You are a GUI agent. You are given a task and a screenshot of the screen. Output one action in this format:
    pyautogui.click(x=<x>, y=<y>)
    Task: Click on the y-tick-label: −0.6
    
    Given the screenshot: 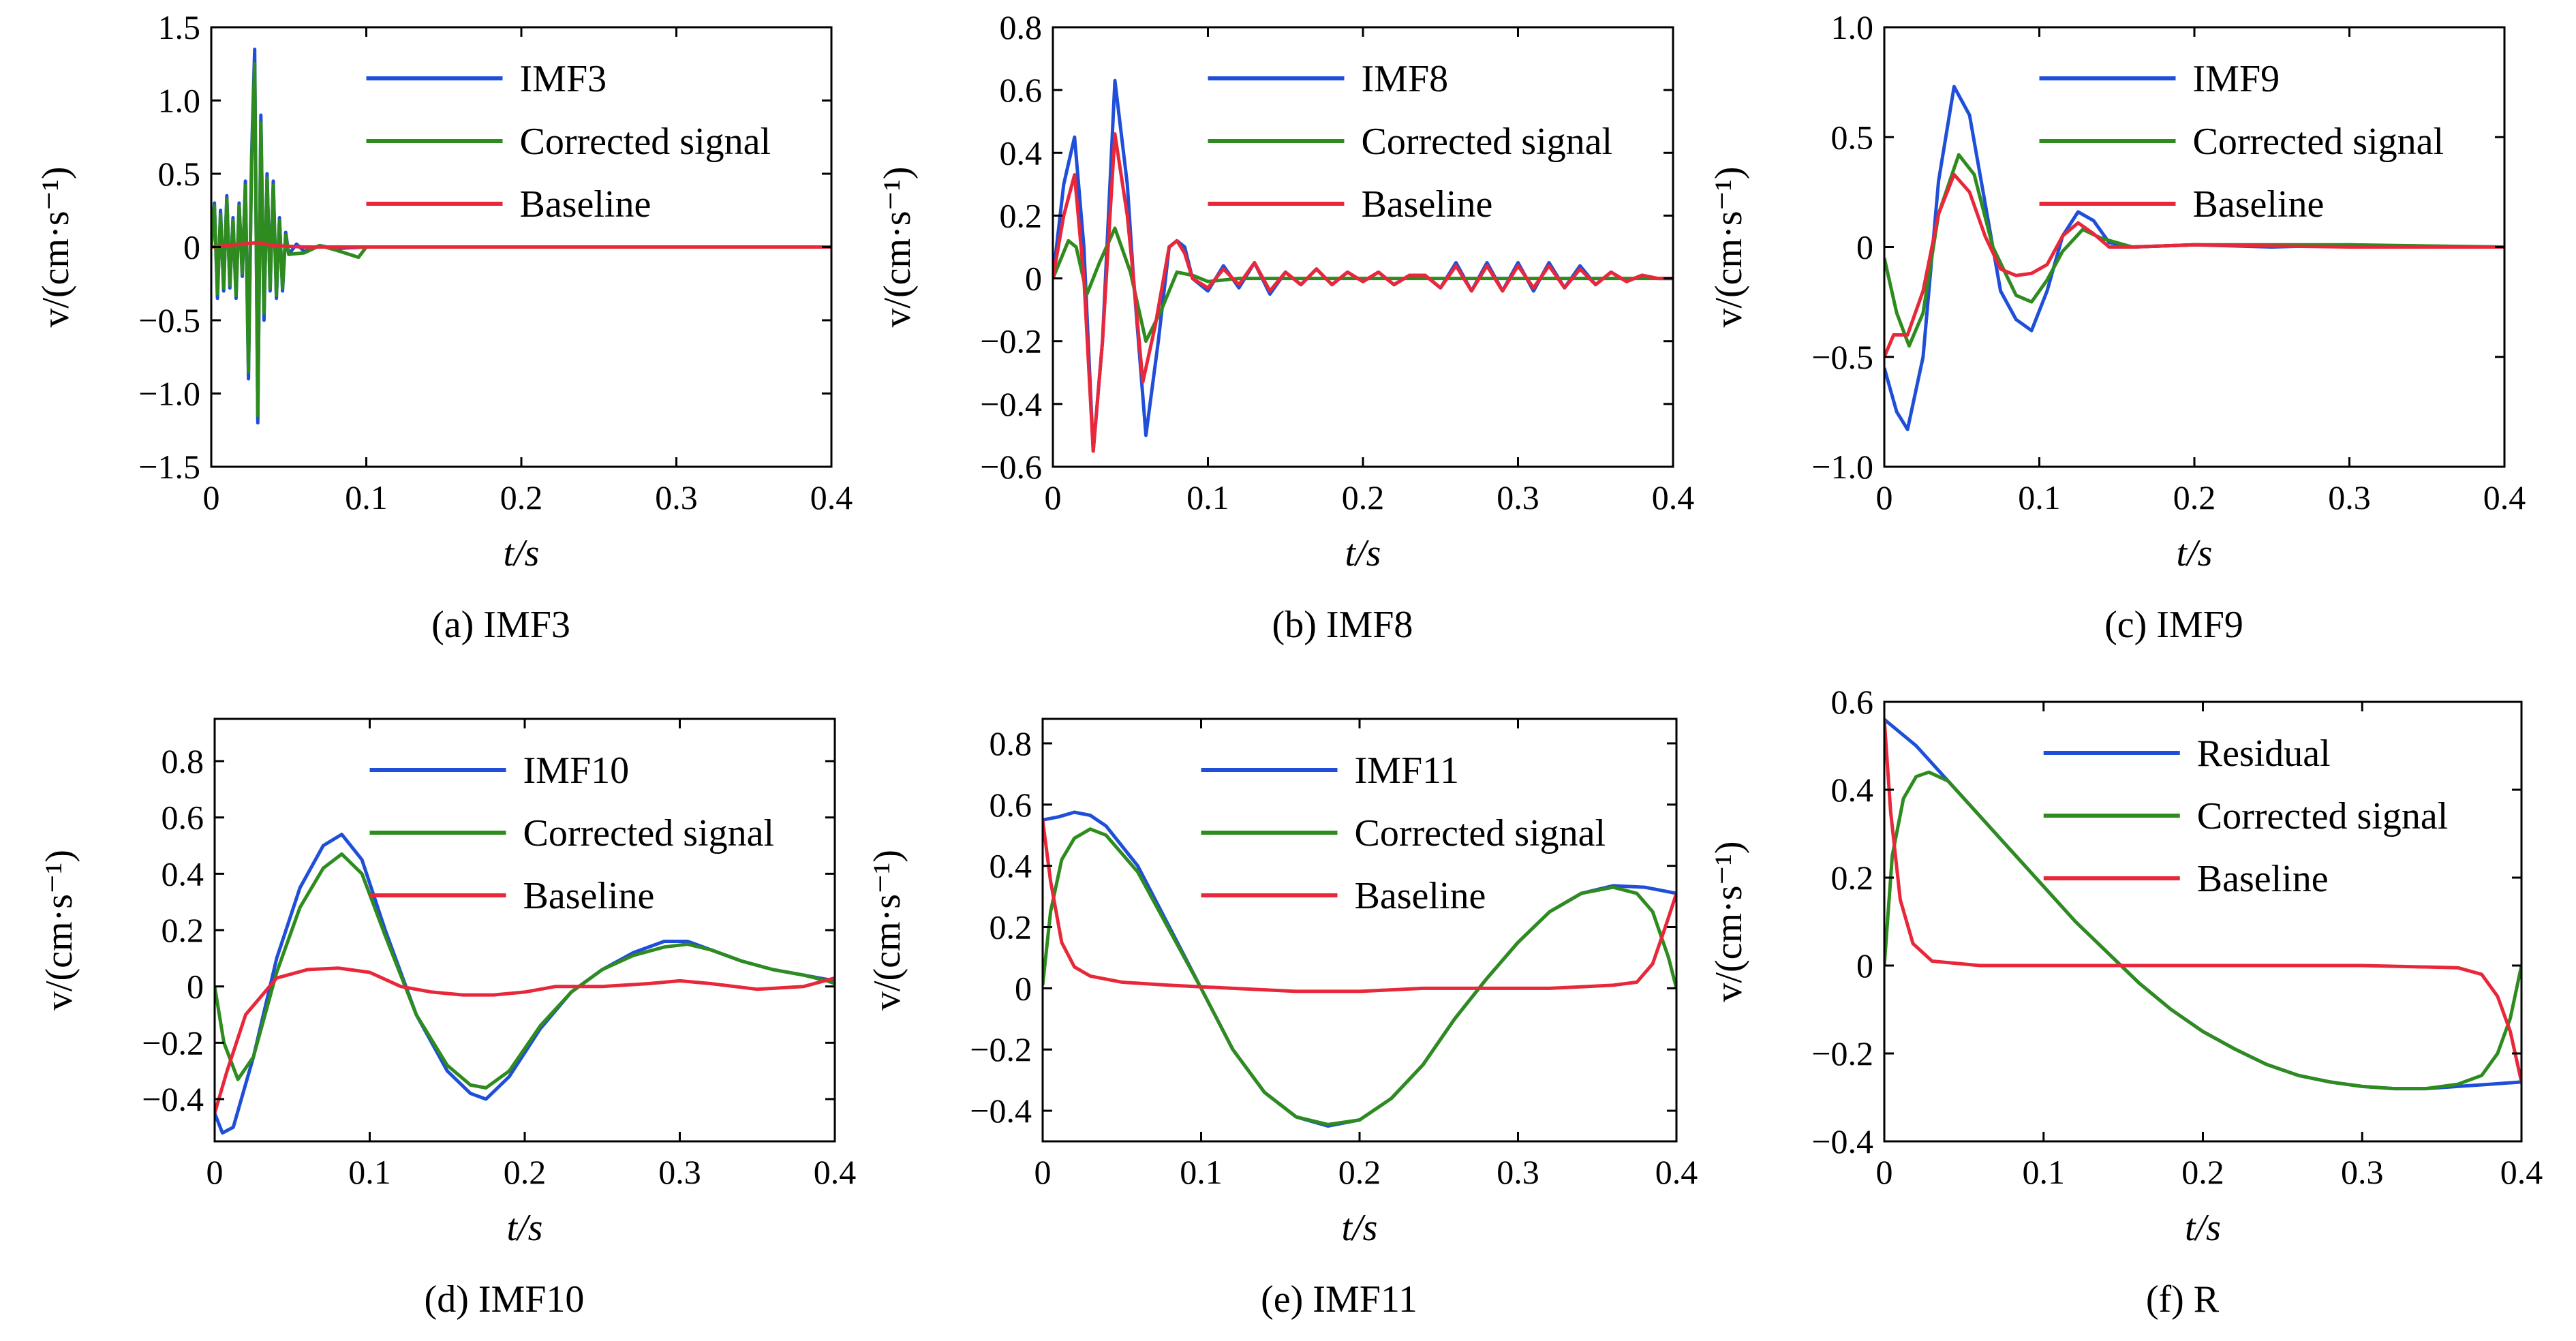 What is the action you would take?
    pyautogui.click(x=1011, y=467)
    